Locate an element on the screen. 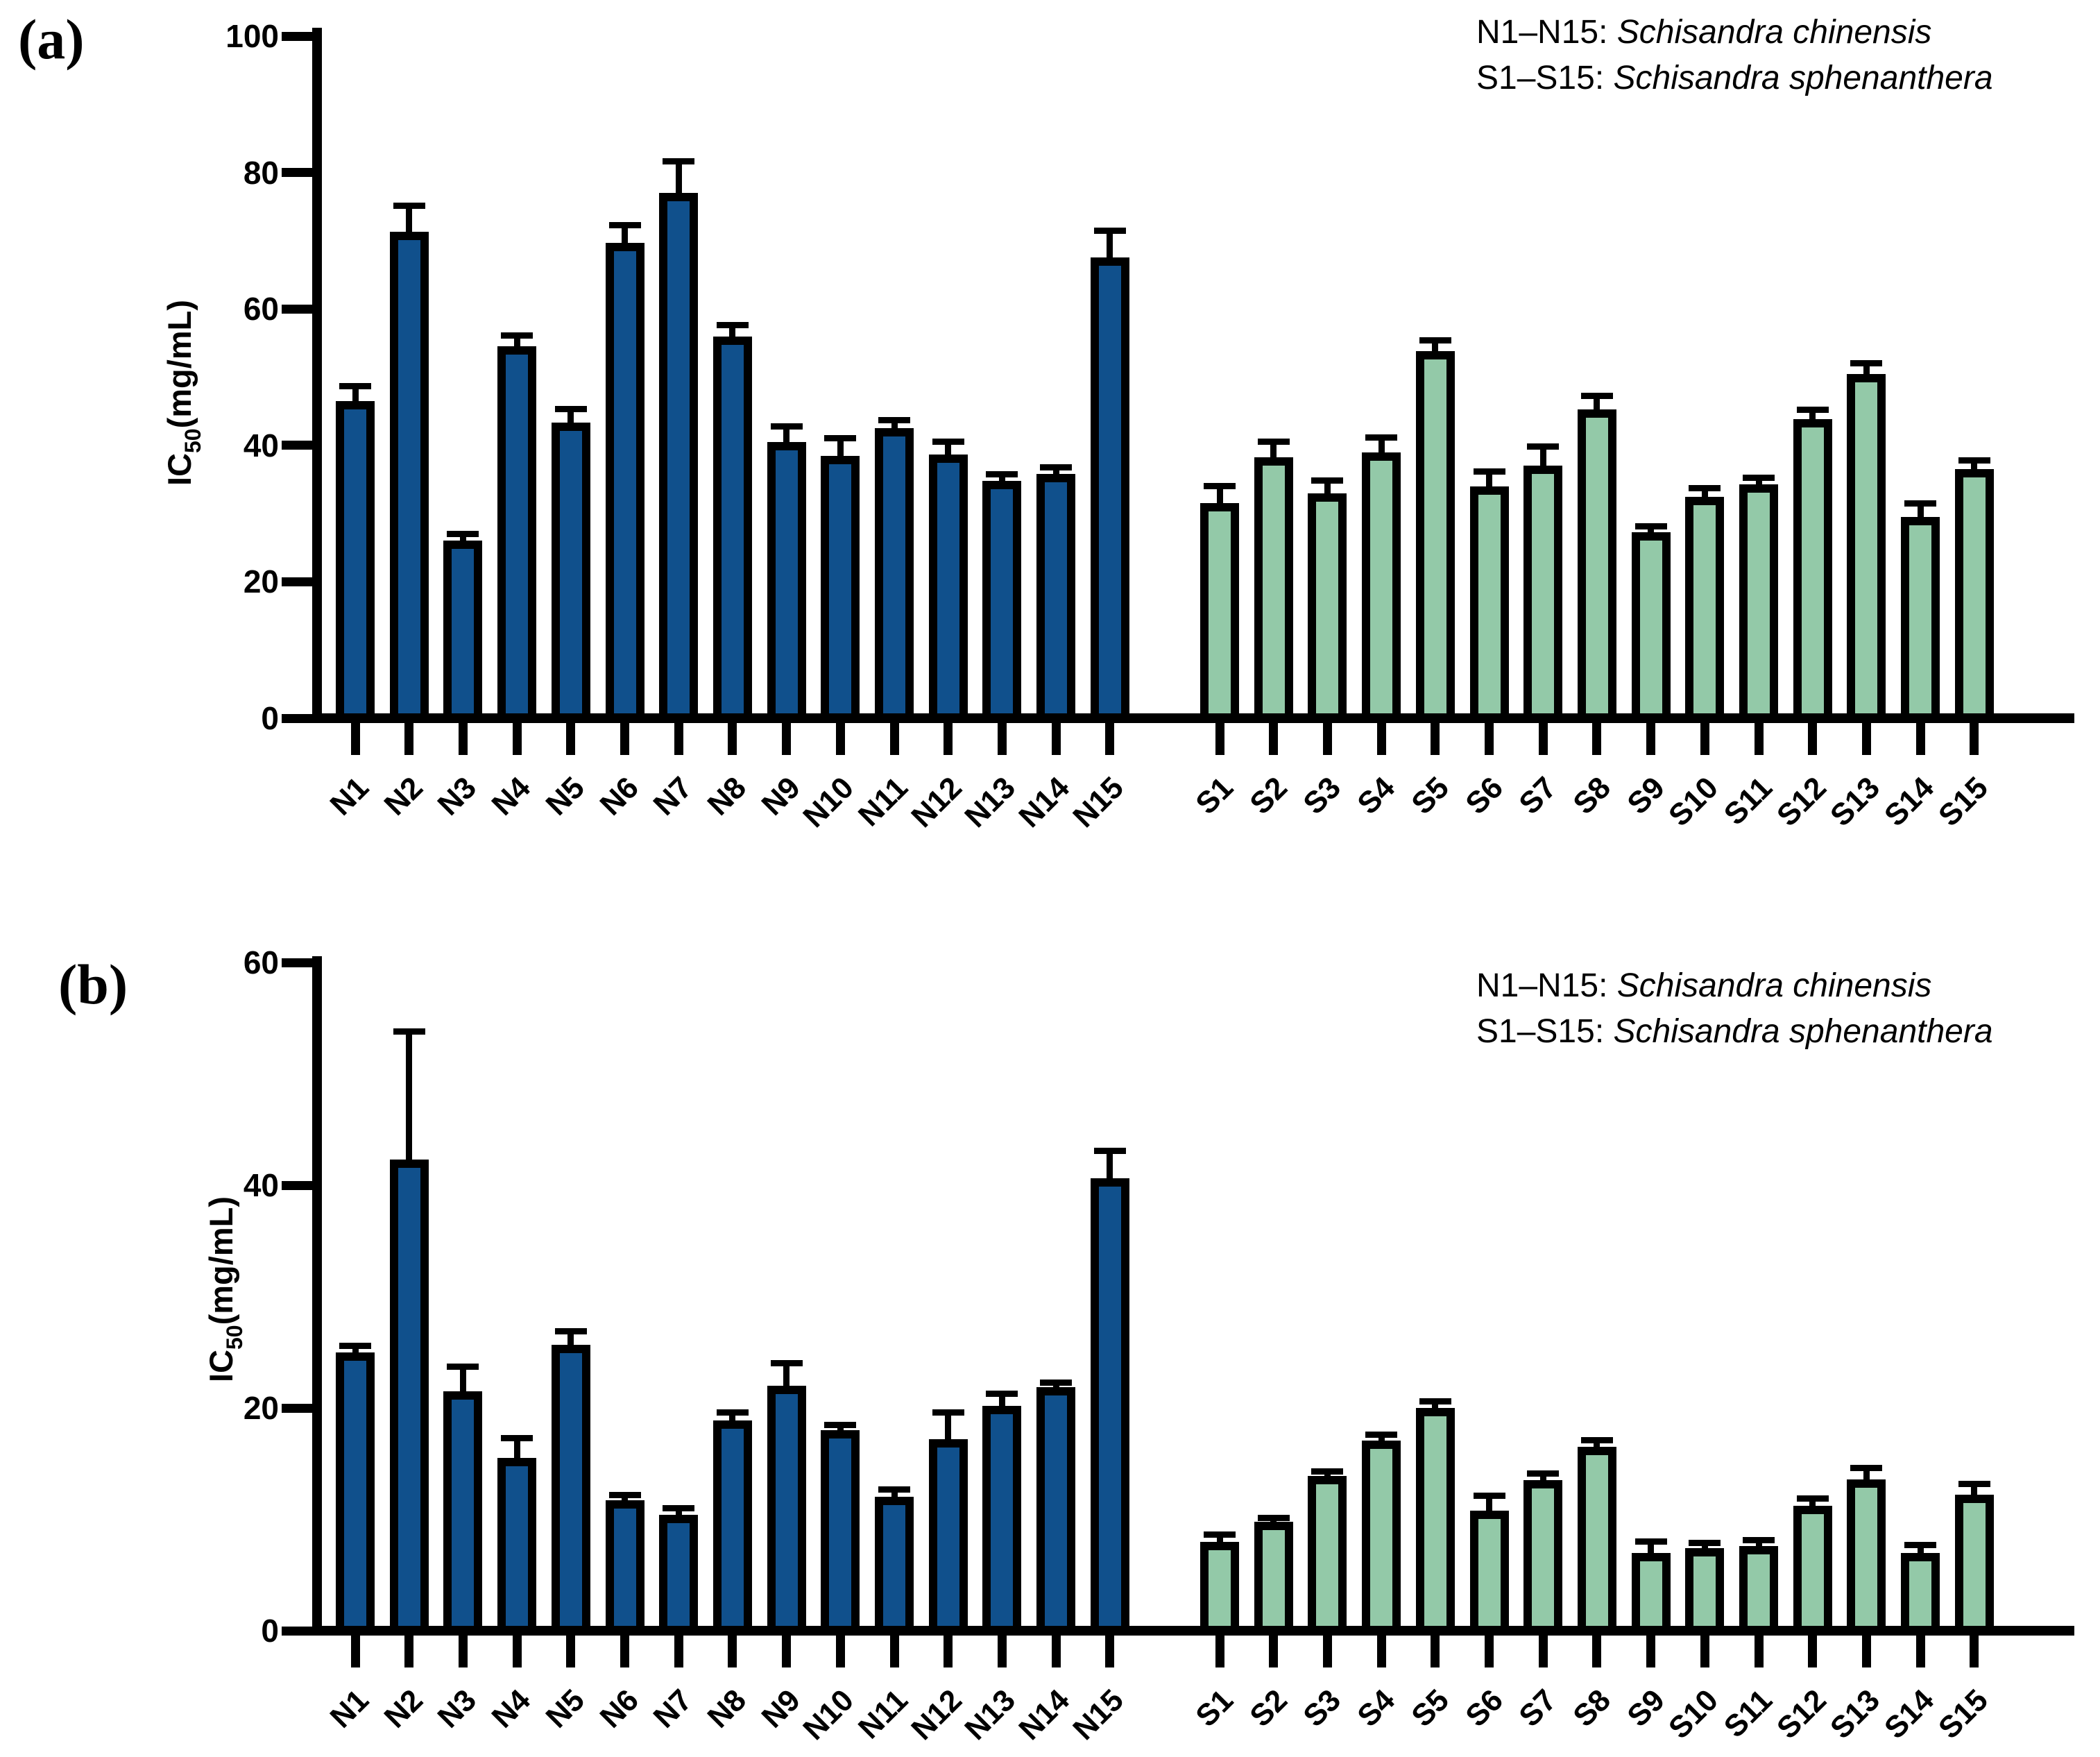 The width and height of the screenshot is (2100, 1757). x-tick-S13-panel-b is located at coordinates (1866, 1651).